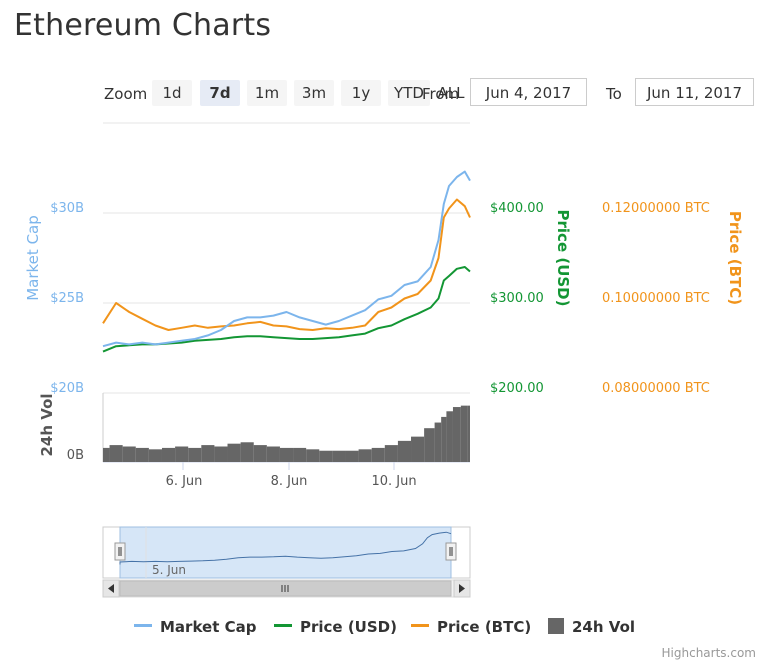  What do you see at coordinates (111, 588) in the screenshot?
I see `scrollbar-left-arrow-icon` at bounding box center [111, 588].